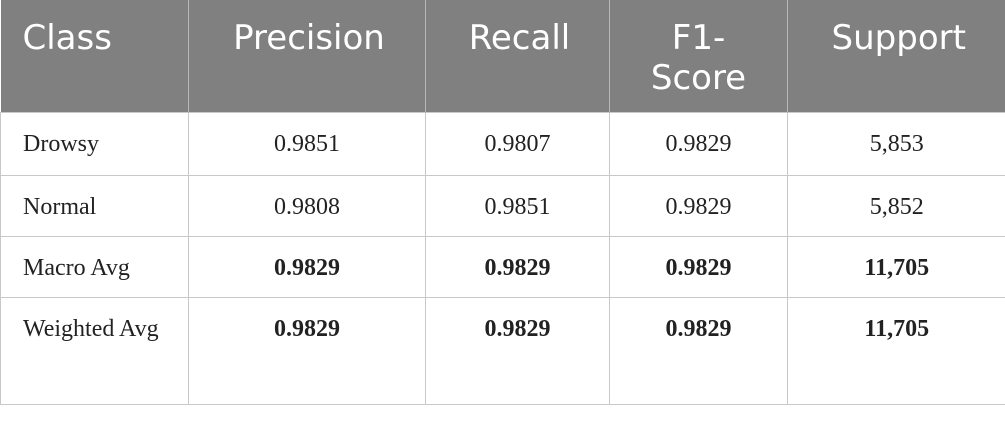  Describe the element at coordinates (307, 56) in the screenshot. I see `header-cell: Precision` at that location.